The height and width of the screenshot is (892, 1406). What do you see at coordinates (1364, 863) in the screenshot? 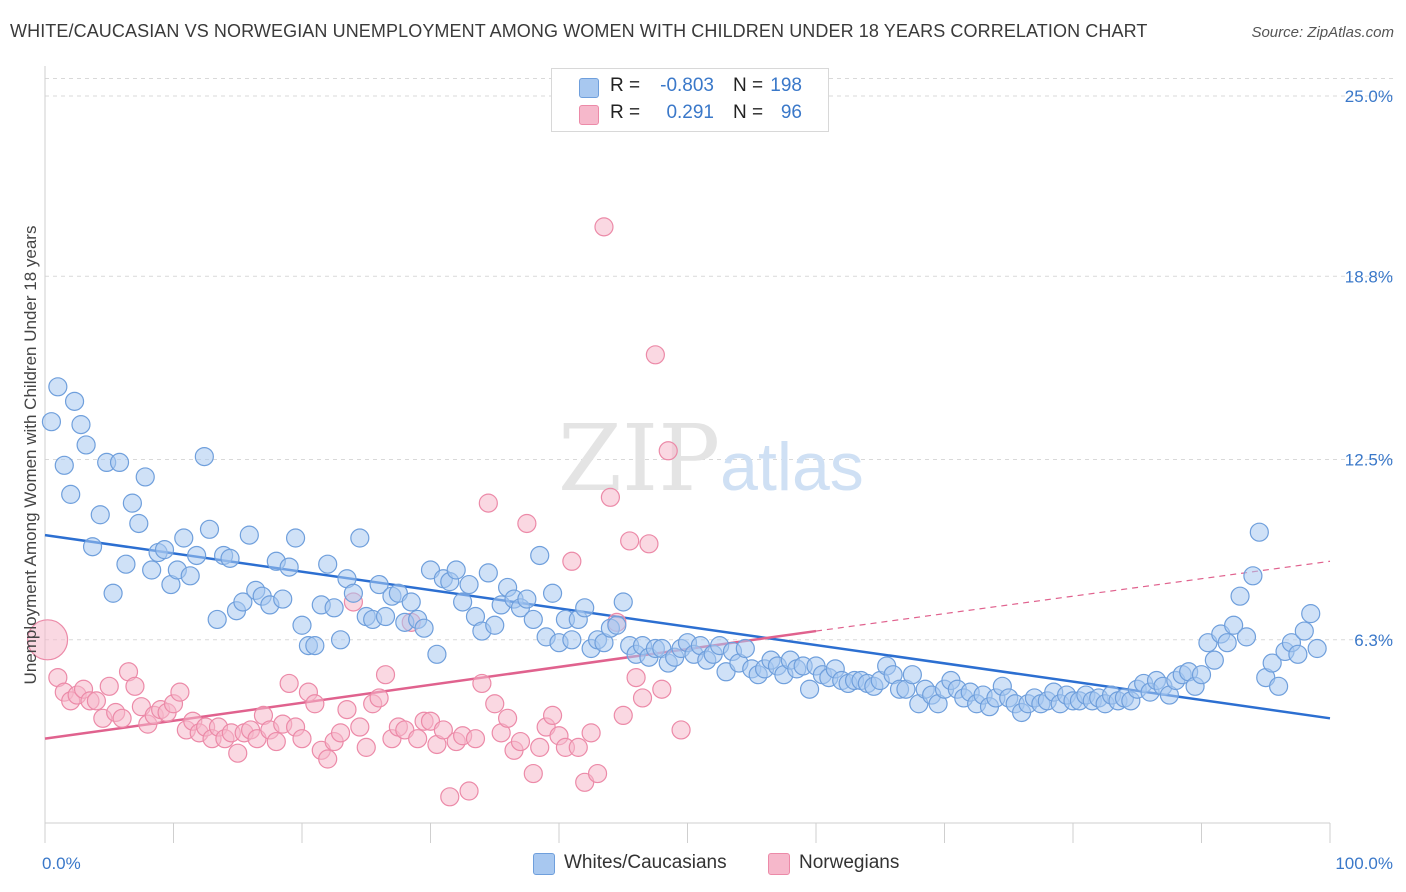
I see `x-tick-label: 100.0%` at bounding box center [1364, 863].